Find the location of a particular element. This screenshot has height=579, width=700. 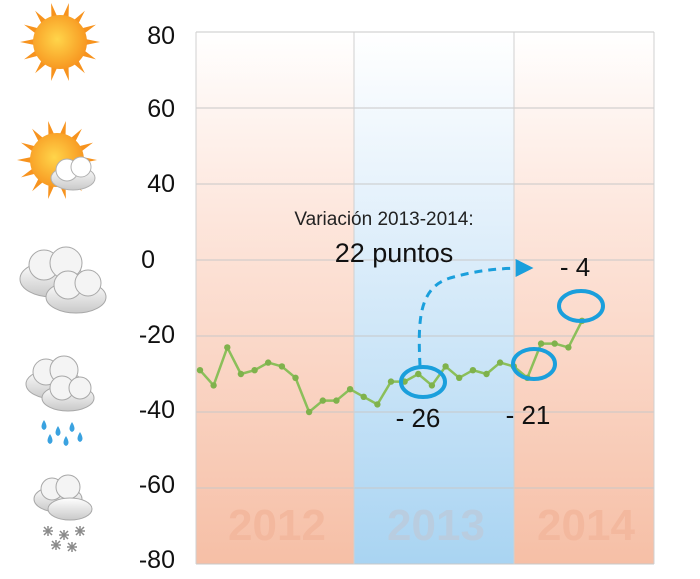

snow-cloud-icon is located at coordinates (63, 513).